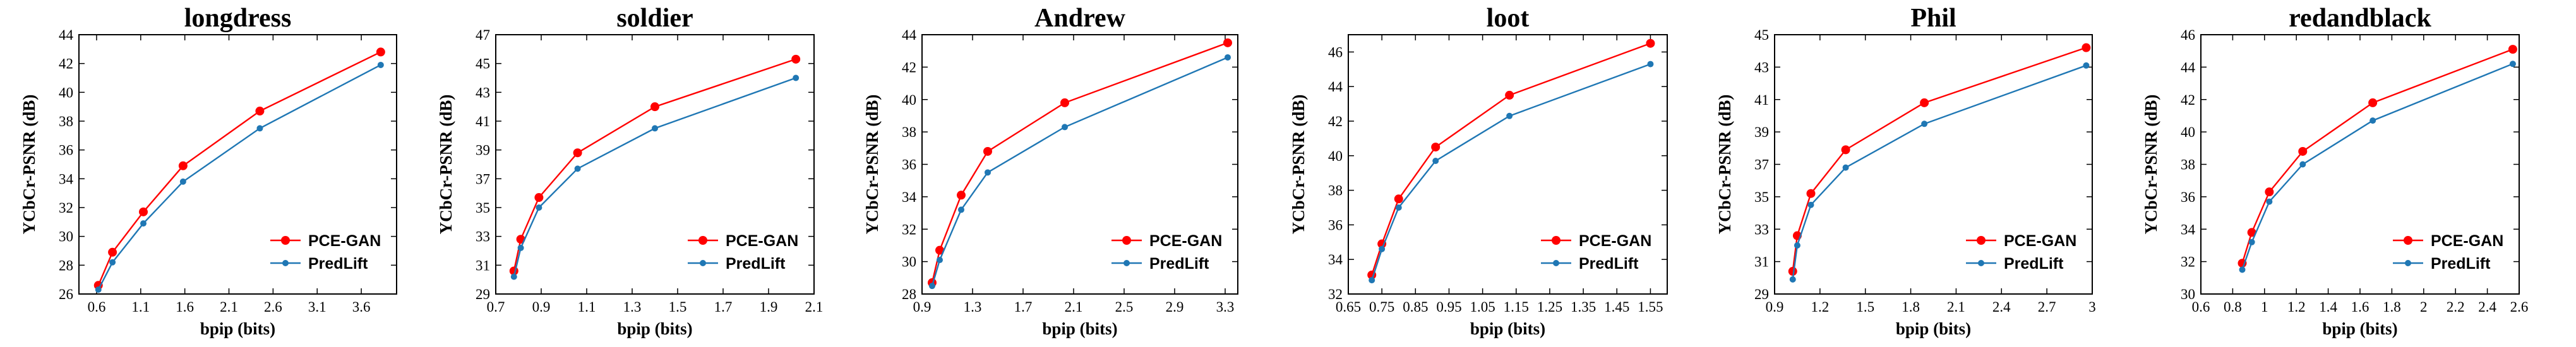  What do you see at coordinates (483, 237) in the screenshot?
I see `y-tick-label: 33` at bounding box center [483, 237].